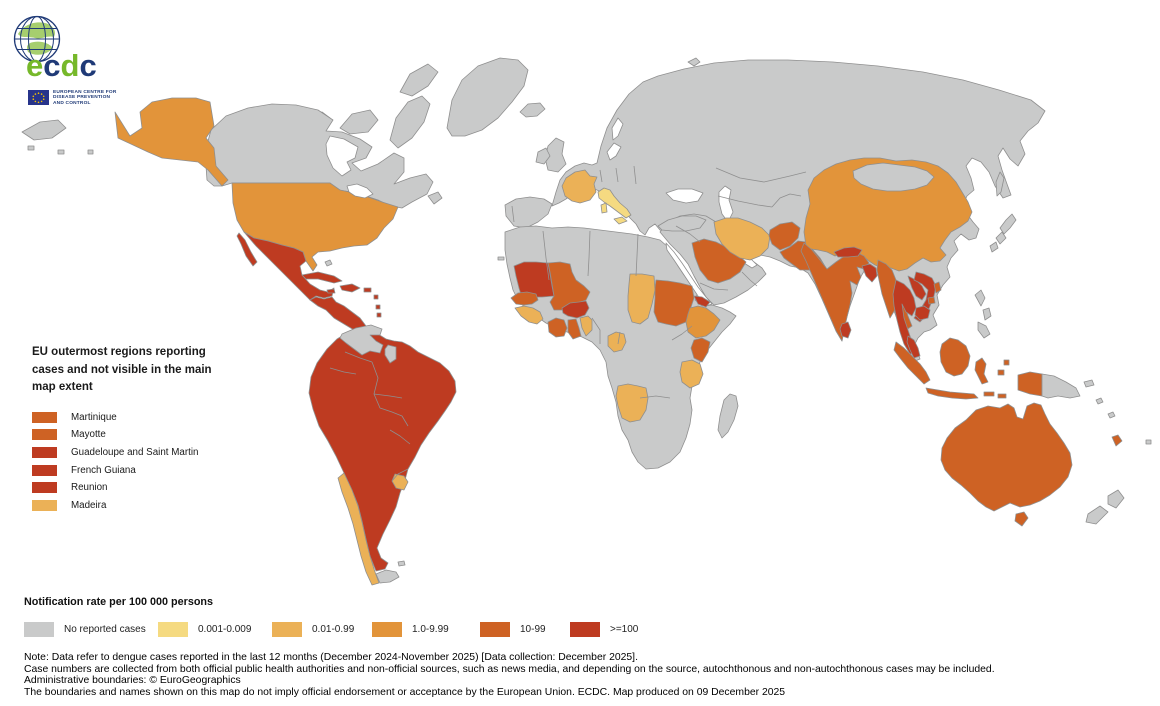 The image size is (1160, 706). Describe the element at coordinates (952, 393) in the screenshot. I see `region-java` at that location.